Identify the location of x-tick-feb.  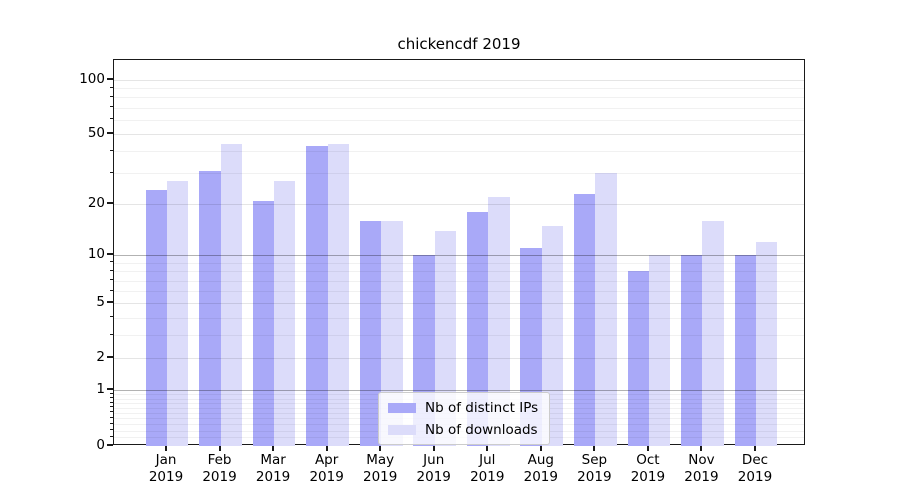
(219, 448).